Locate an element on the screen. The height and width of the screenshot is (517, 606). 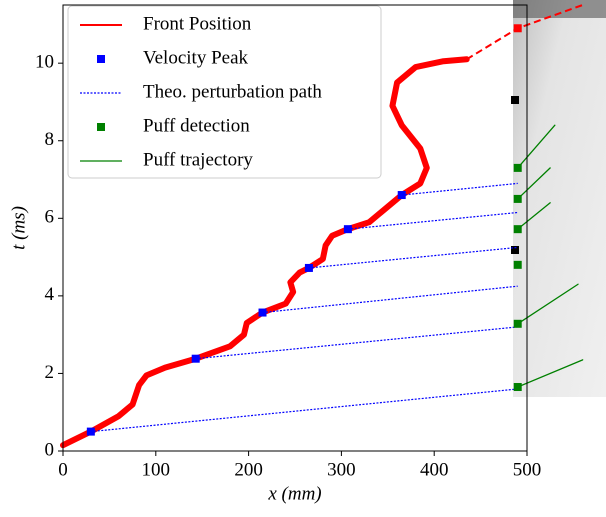
x-tick-label: 300 is located at coordinates (341, 469).